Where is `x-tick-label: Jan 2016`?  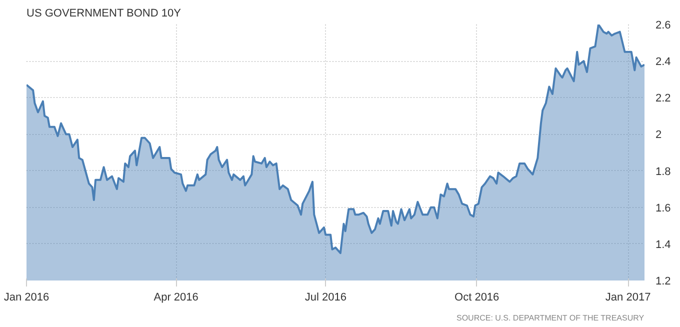 x-tick-label: Jan 2016 is located at coordinates (27, 298).